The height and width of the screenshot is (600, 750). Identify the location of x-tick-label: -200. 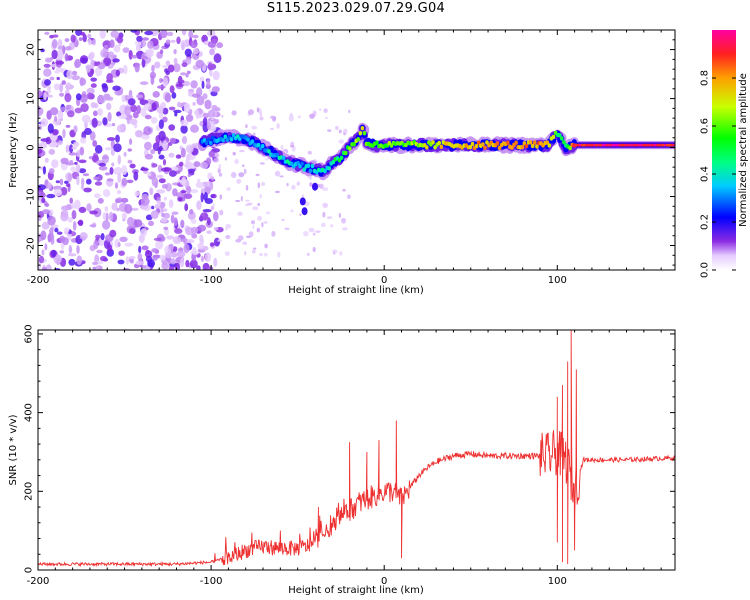
(38, 581).